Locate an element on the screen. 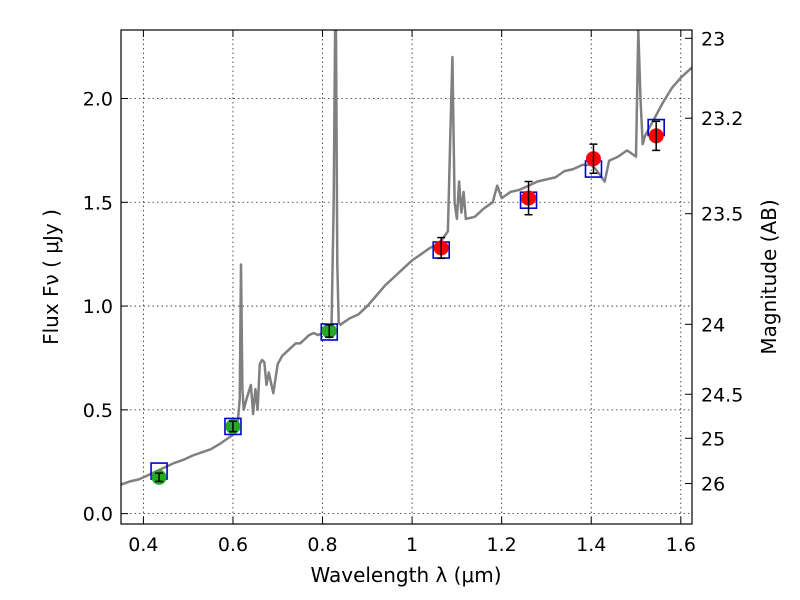  y2-tick-label: 24 is located at coordinates (713, 325).